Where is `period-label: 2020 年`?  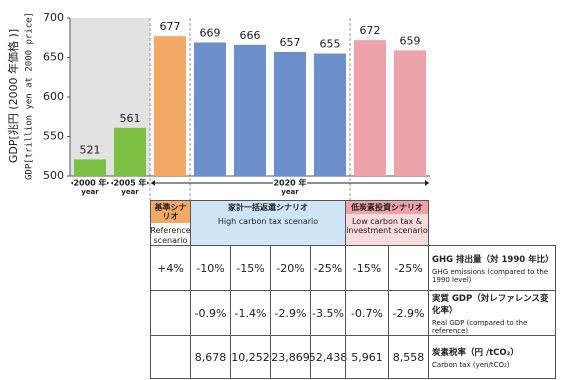
period-label: 2020 年 is located at coordinates (289, 183).